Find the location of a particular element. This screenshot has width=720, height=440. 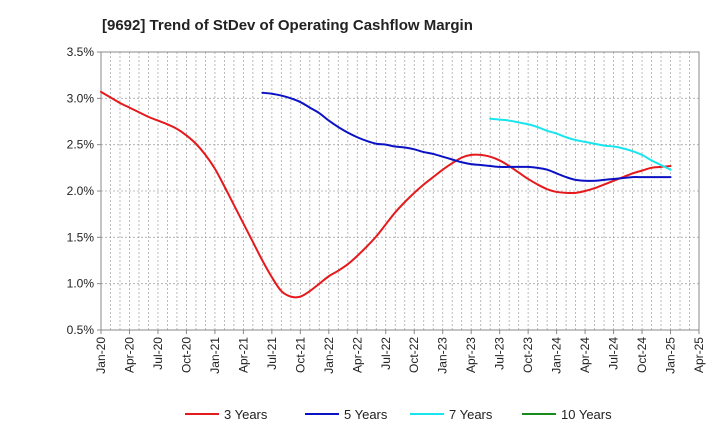

y-tick-label: 3.0% is located at coordinates (81, 98).